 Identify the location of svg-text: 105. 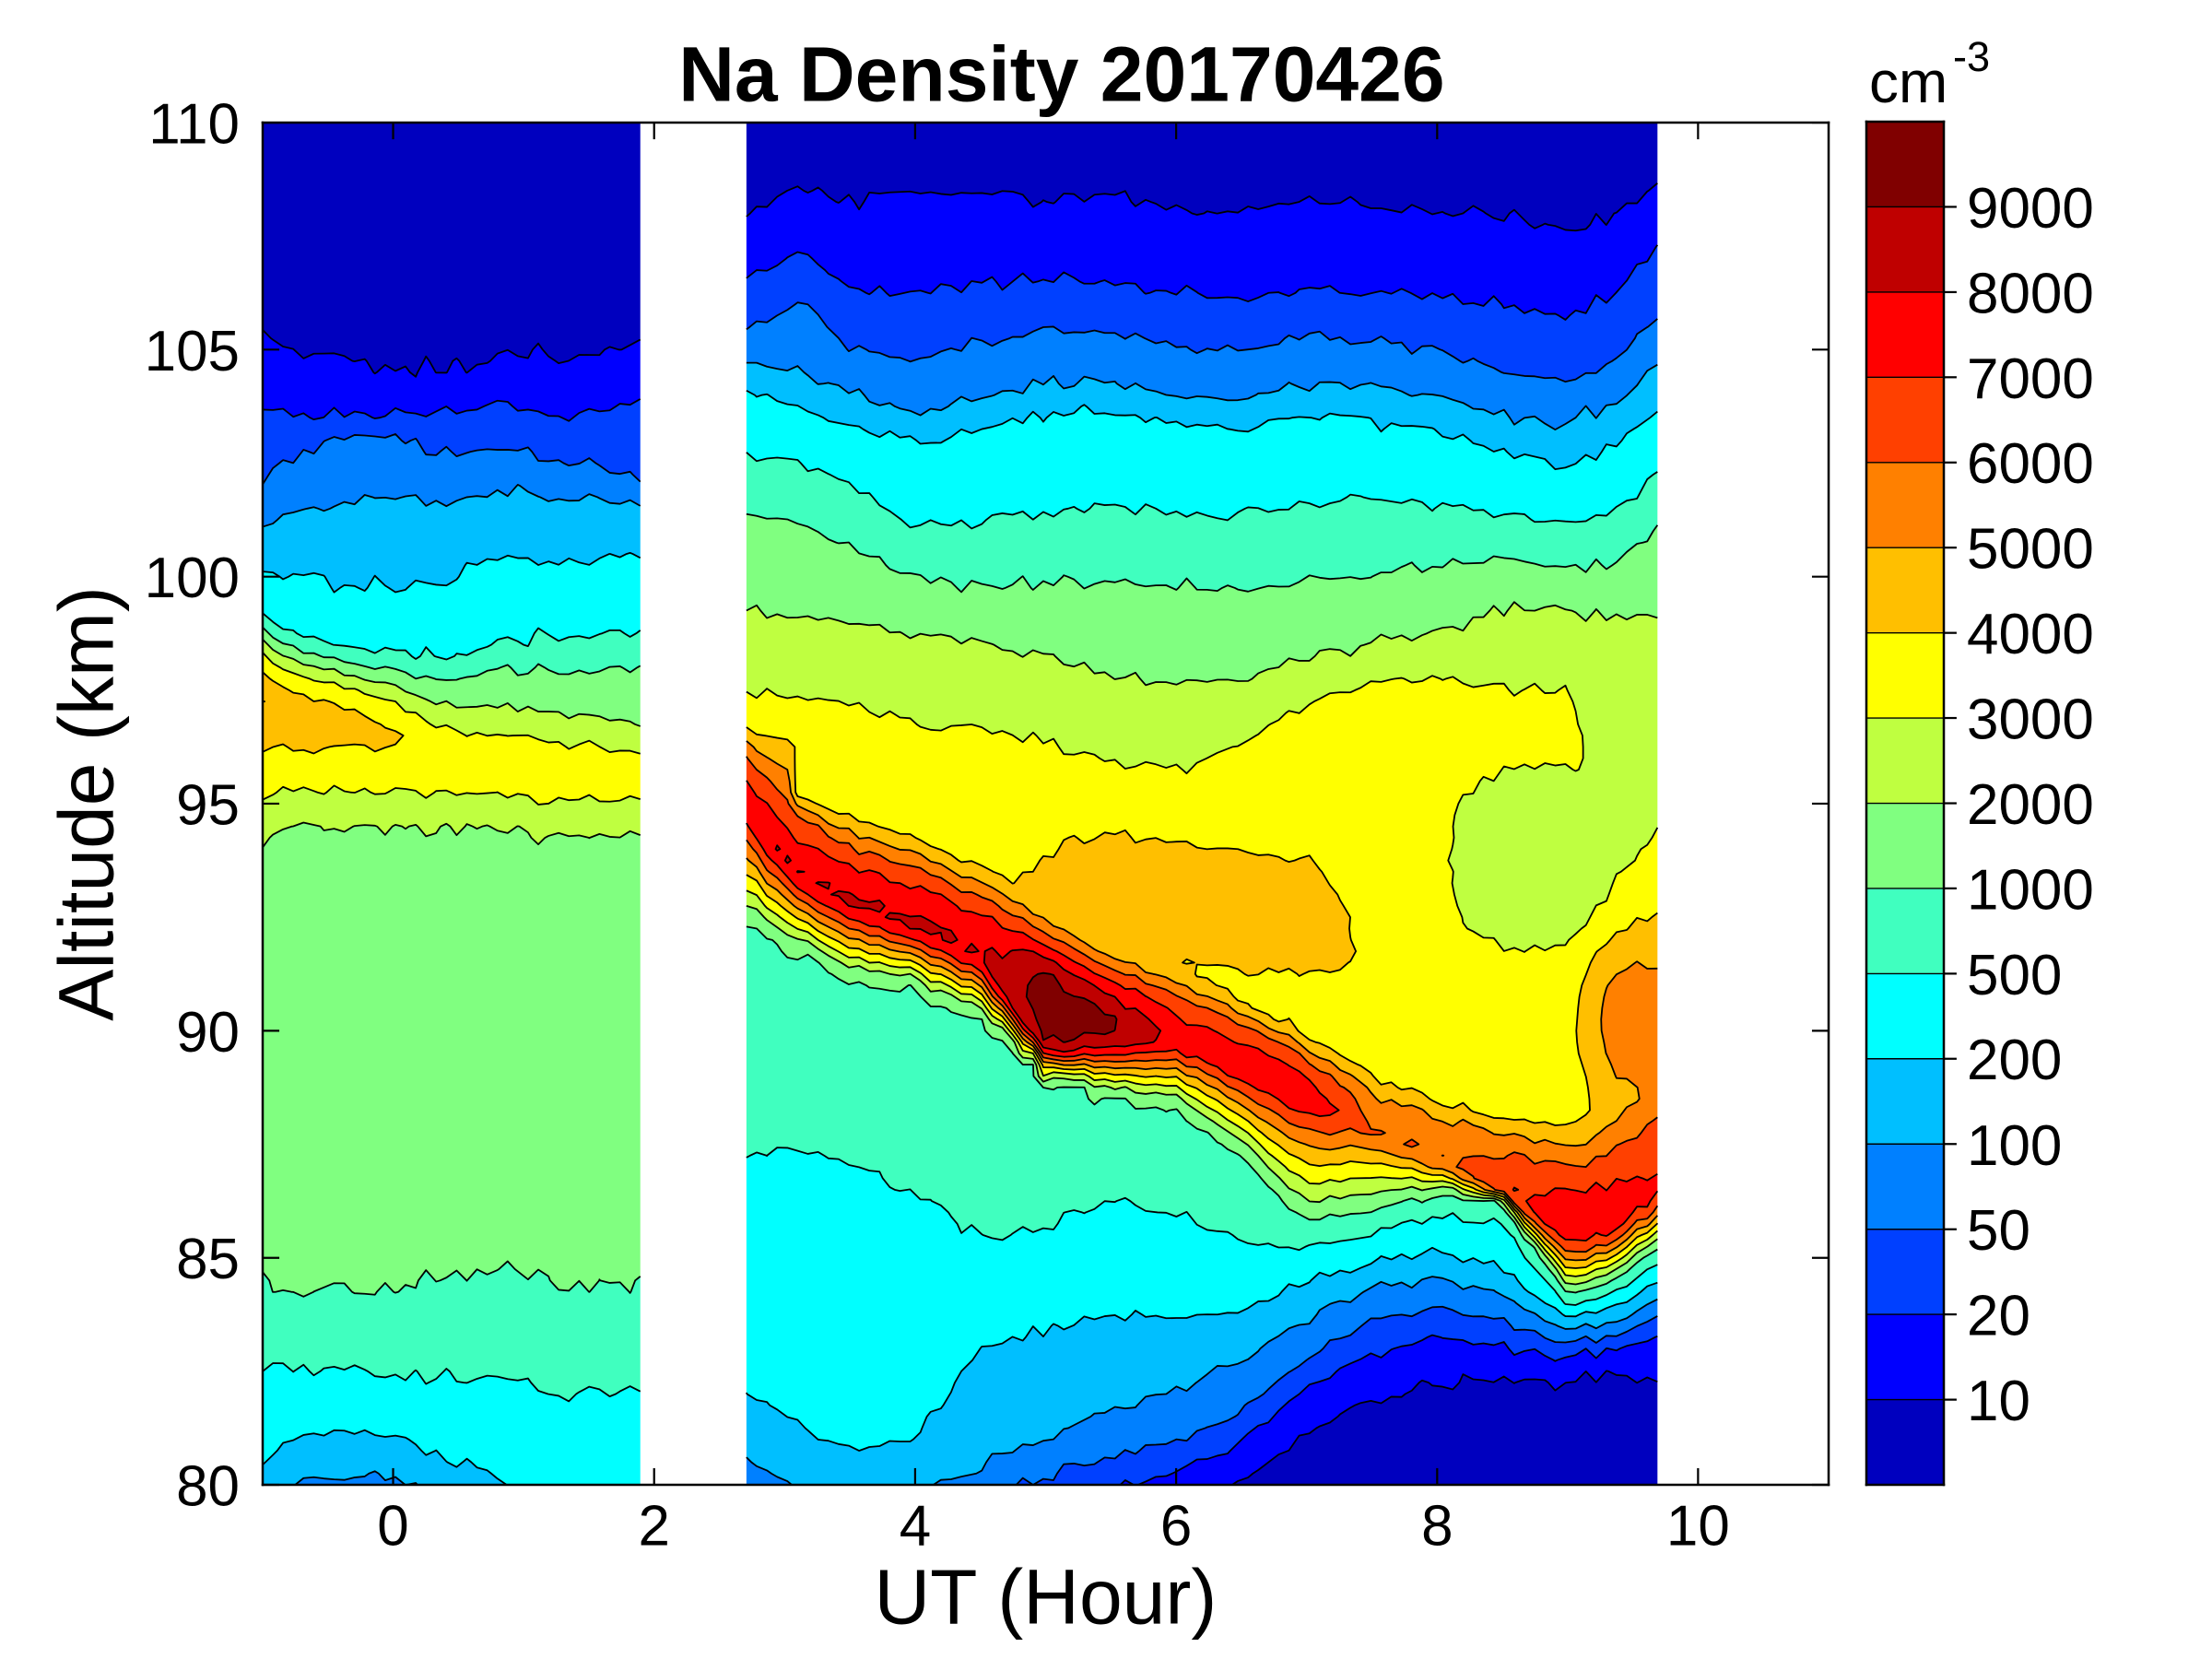
(192, 351).